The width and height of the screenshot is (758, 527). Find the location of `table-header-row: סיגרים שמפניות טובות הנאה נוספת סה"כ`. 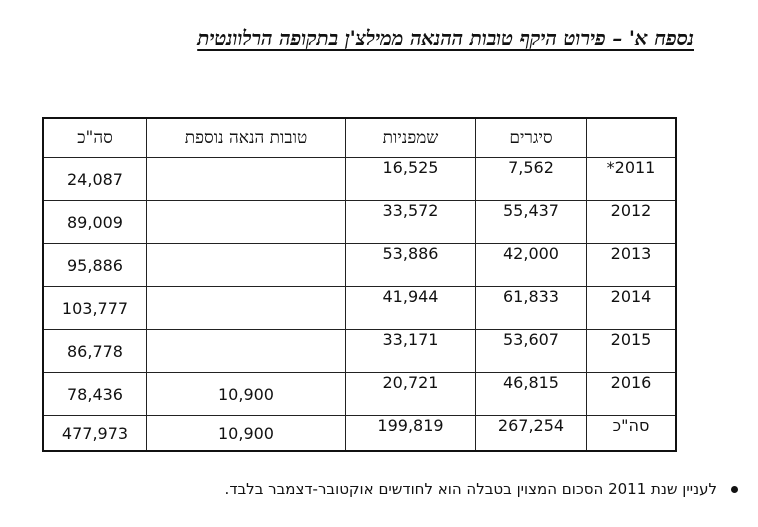

table-header-row: סיגרים שמפניות טובות הנאה נוספת סה"כ is located at coordinates (359, 137).